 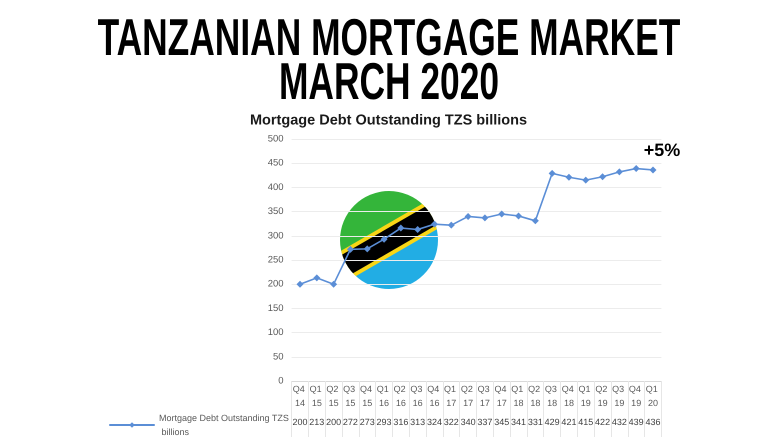 What do you see at coordinates (586, 396) in the screenshot?
I see `x-tick-label: Q1 19` at bounding box center [586, 396].